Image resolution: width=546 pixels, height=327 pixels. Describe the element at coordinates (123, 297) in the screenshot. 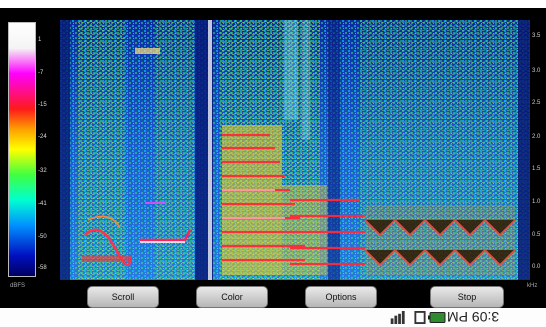

I see `scroll-button: Scroll` at that location.